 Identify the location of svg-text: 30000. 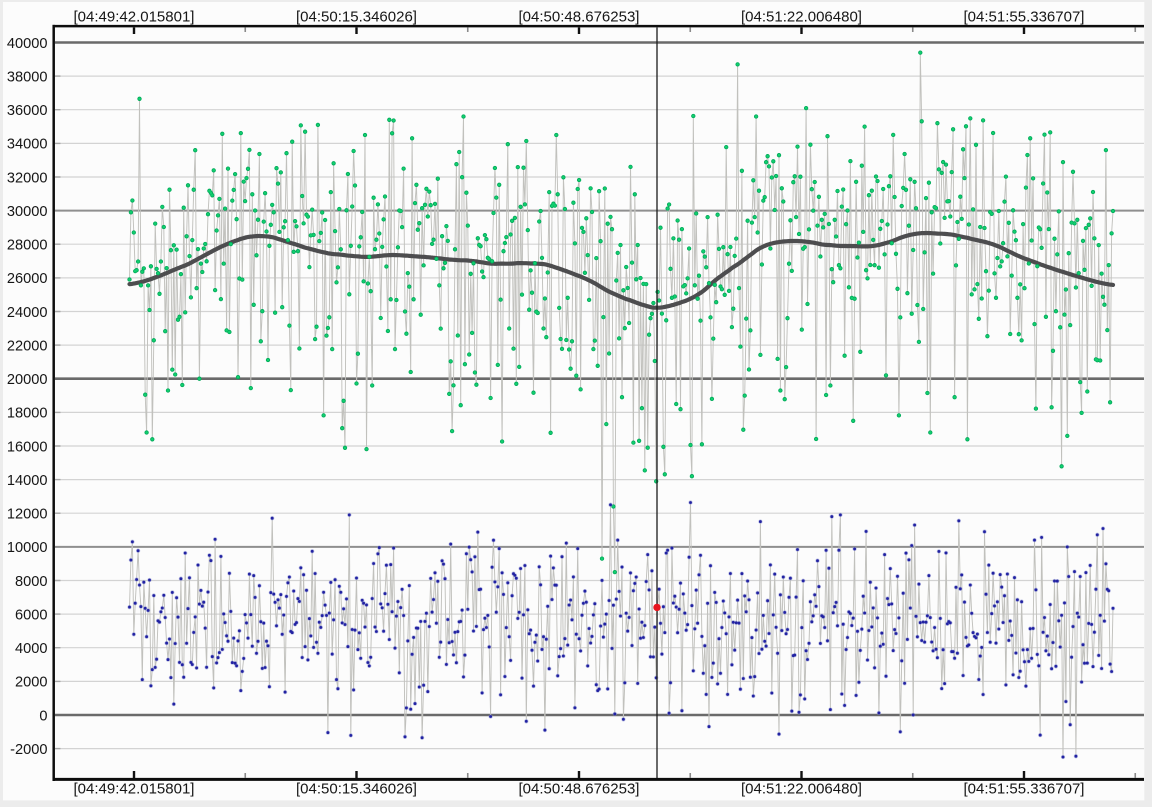
(27, 212).